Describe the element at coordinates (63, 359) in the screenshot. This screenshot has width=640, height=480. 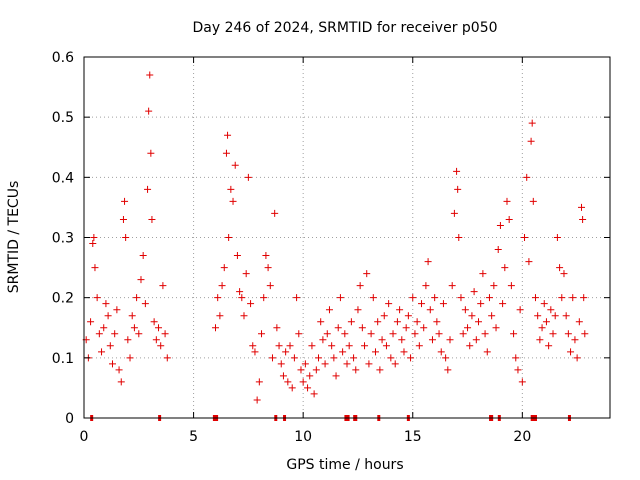
I see `y-tick-label: 0.1` at that location.